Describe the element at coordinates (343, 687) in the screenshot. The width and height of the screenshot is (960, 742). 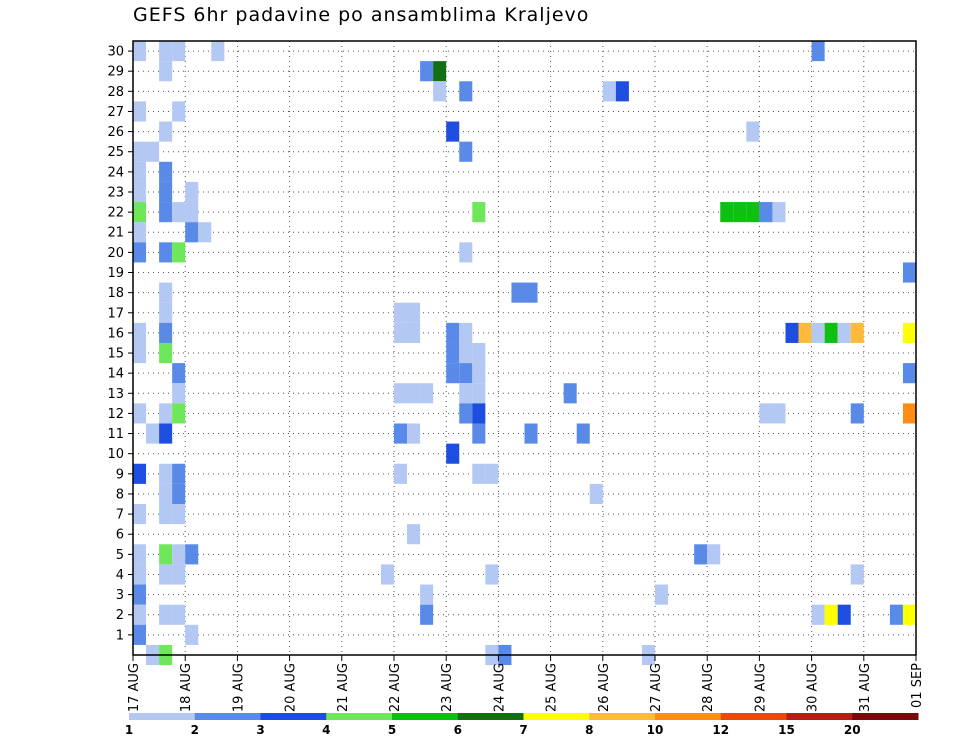
I see `x-tick-label: 21 AUG` at that location.